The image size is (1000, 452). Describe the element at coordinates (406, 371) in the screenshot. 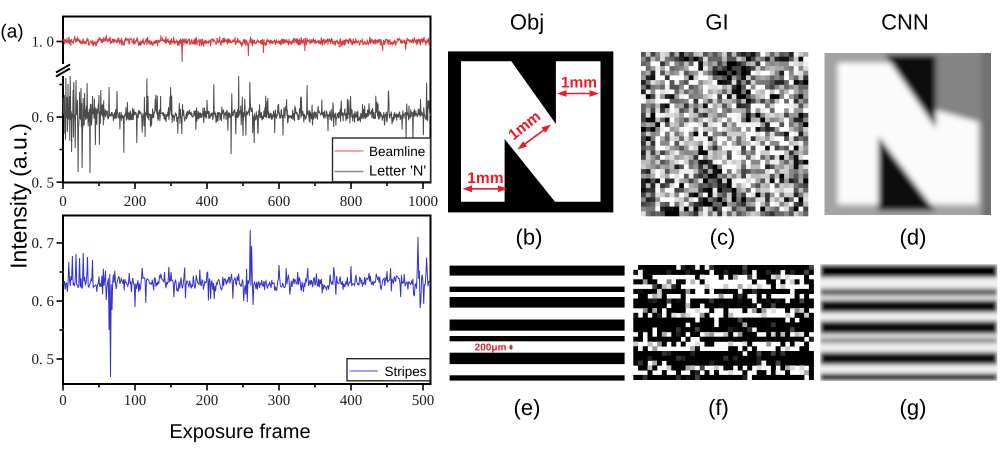

I see `svg-text: Stripes` at that location.